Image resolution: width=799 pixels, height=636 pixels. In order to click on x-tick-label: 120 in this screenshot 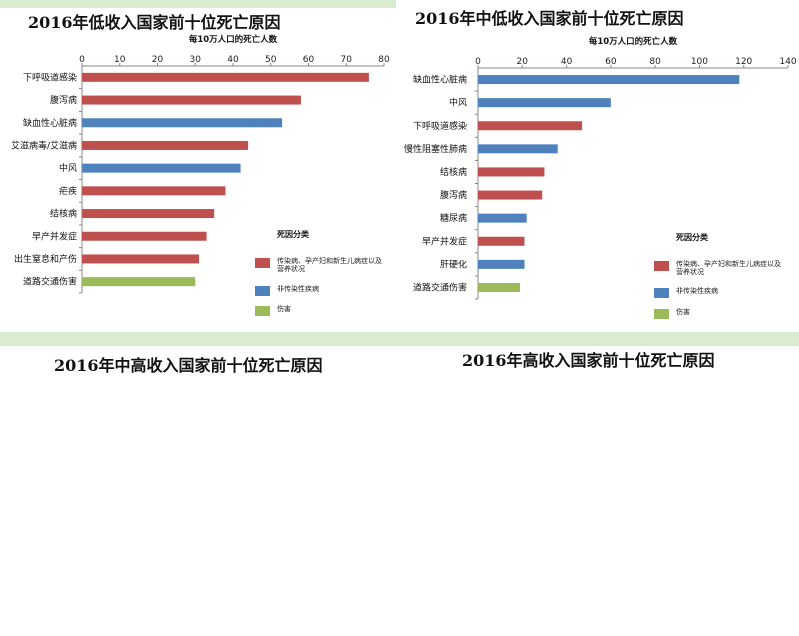, I will do `click(743, 62)`.